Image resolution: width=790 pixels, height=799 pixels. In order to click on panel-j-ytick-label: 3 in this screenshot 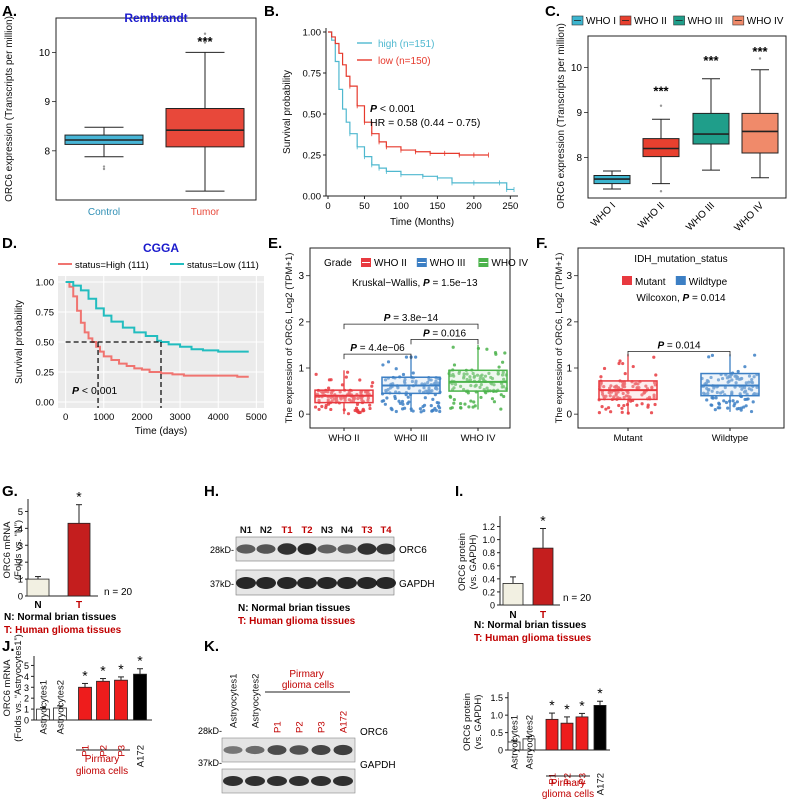, I will do `click(26, 688)`.